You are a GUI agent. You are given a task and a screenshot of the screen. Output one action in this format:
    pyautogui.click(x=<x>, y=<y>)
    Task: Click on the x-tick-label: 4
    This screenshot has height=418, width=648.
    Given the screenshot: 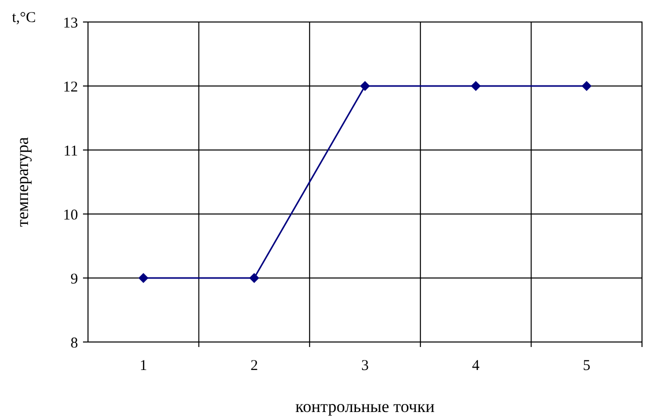 What is the action you would take?
    pyautogui.click(x=476, y=366)
    